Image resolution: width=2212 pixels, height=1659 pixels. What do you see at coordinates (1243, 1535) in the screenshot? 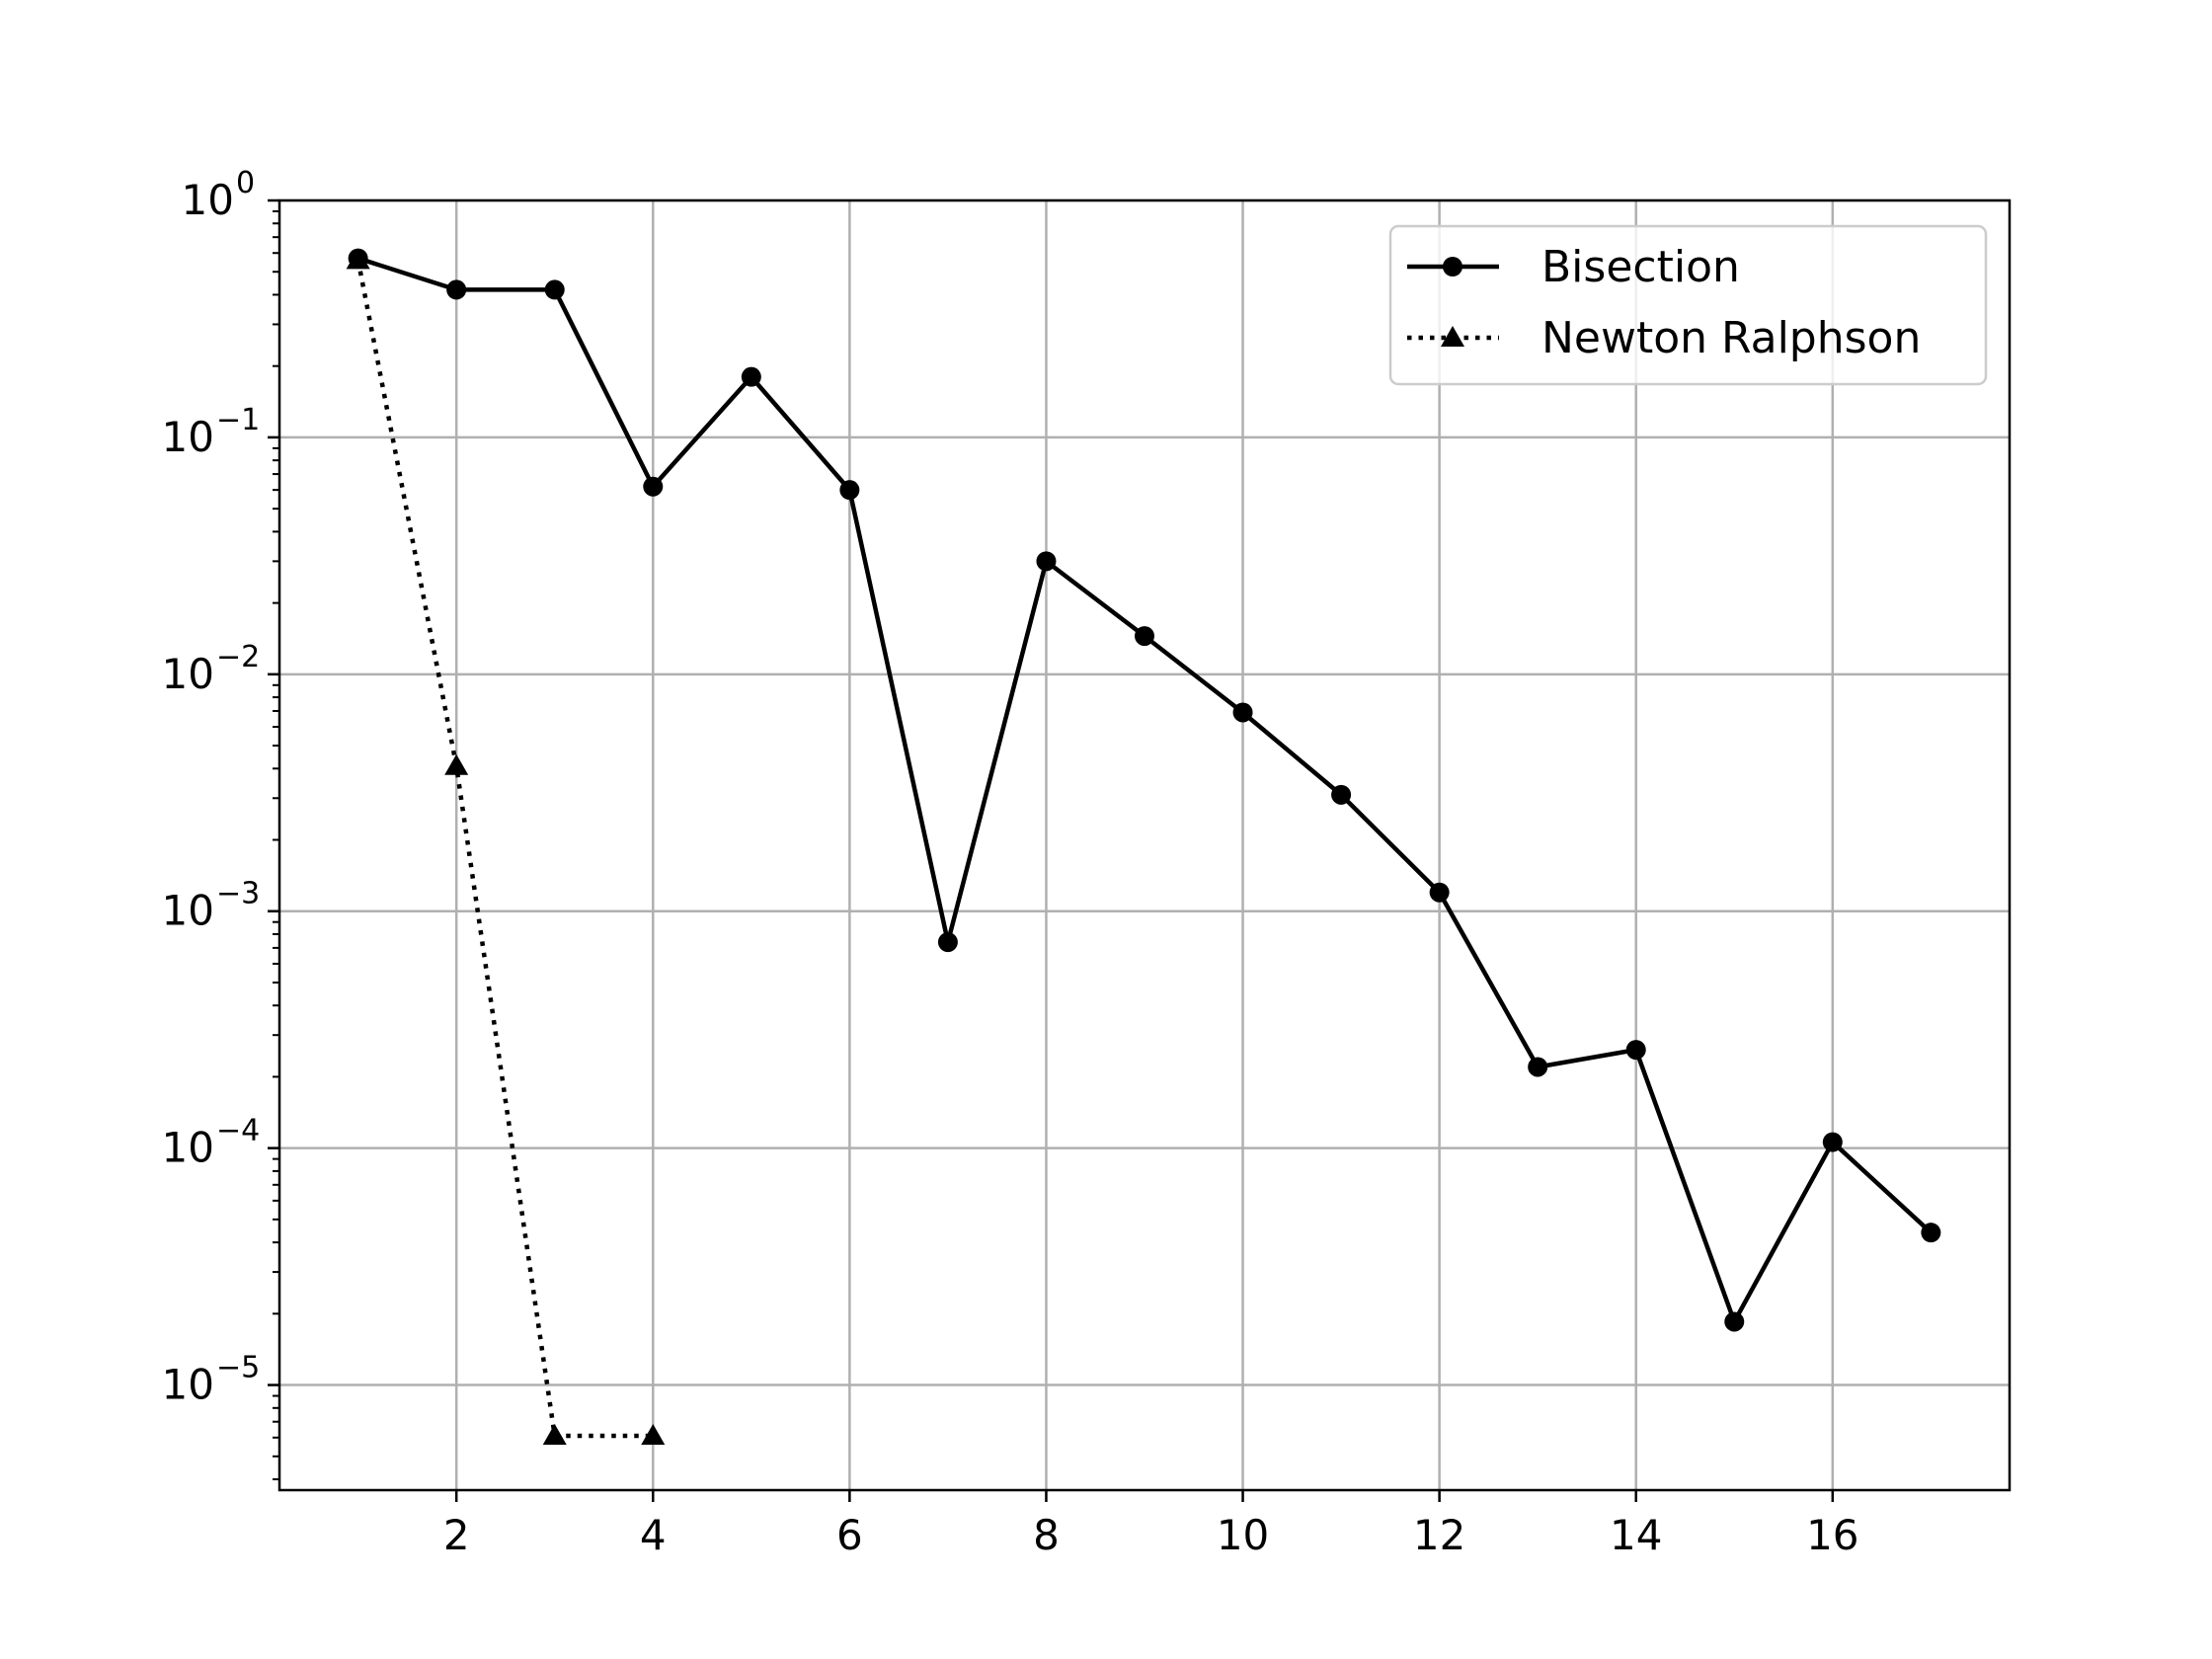
I see `x-tick-label: 10` at bounding box center [1243, 1535].